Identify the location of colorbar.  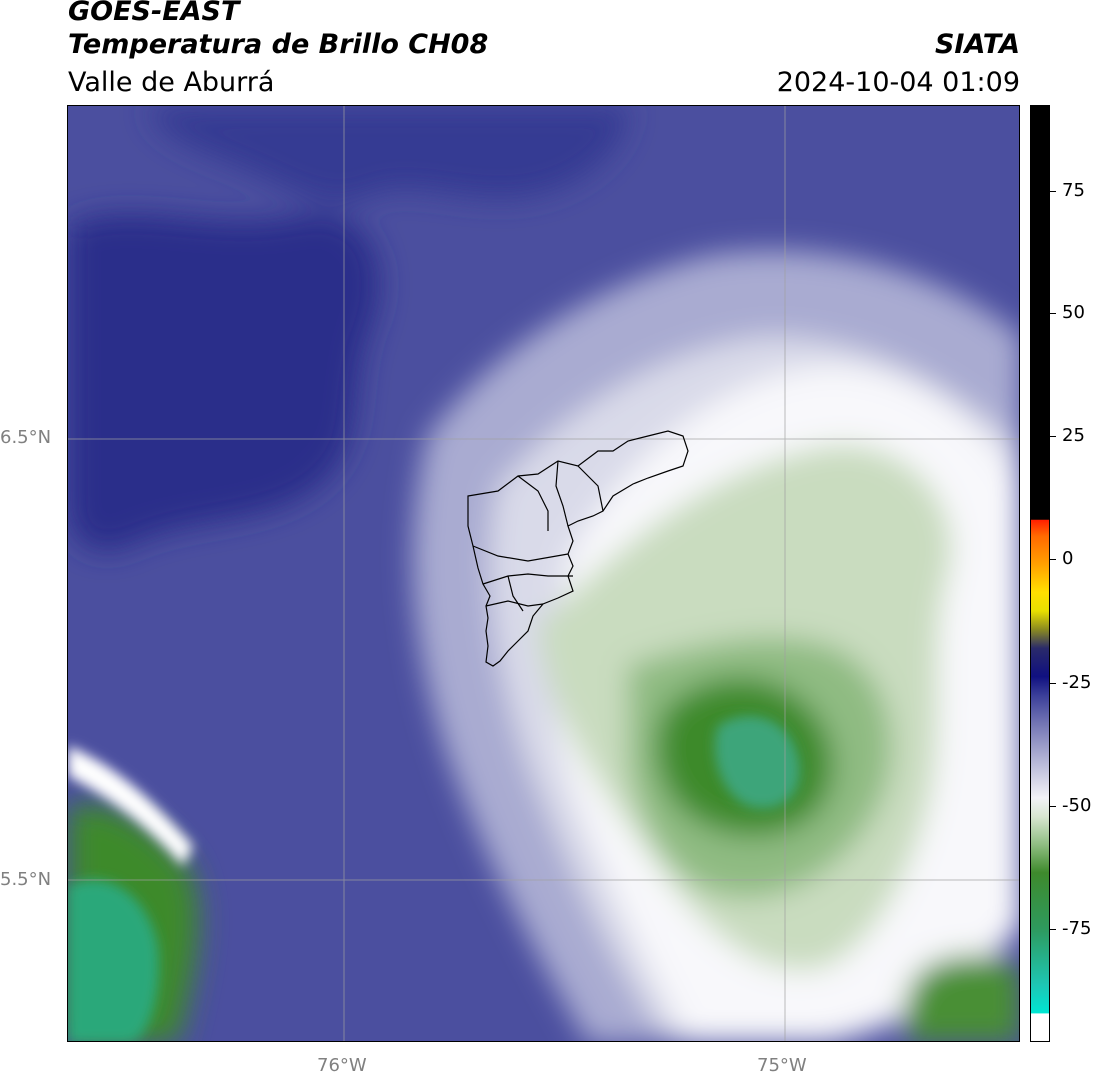
(1040, 573).